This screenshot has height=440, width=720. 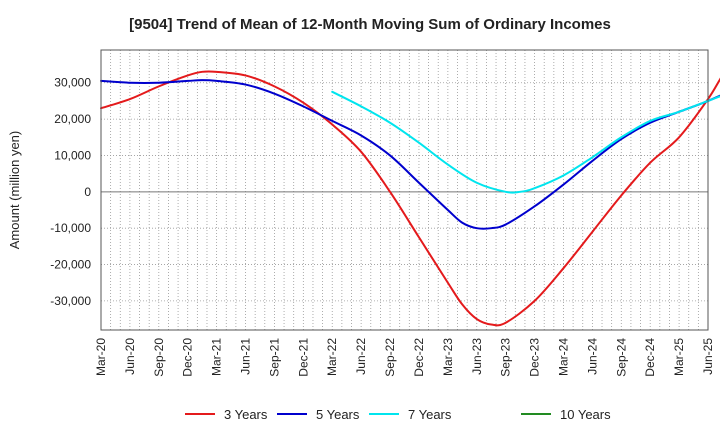 I want to click on x-tick-label: Sep-21, so click(x=274, y=357).